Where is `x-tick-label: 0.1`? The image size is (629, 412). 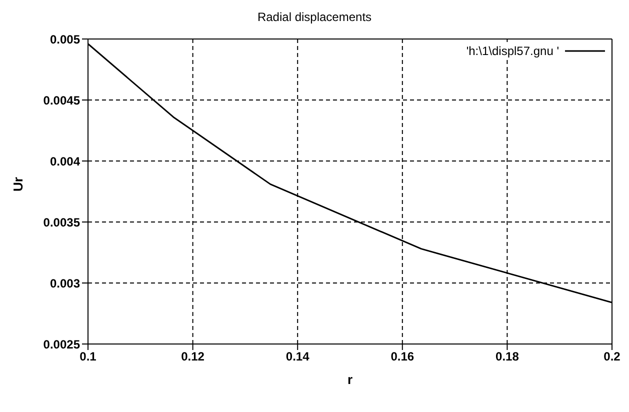 x-tick-label: 0.1 is located at coordinates (88, 357).